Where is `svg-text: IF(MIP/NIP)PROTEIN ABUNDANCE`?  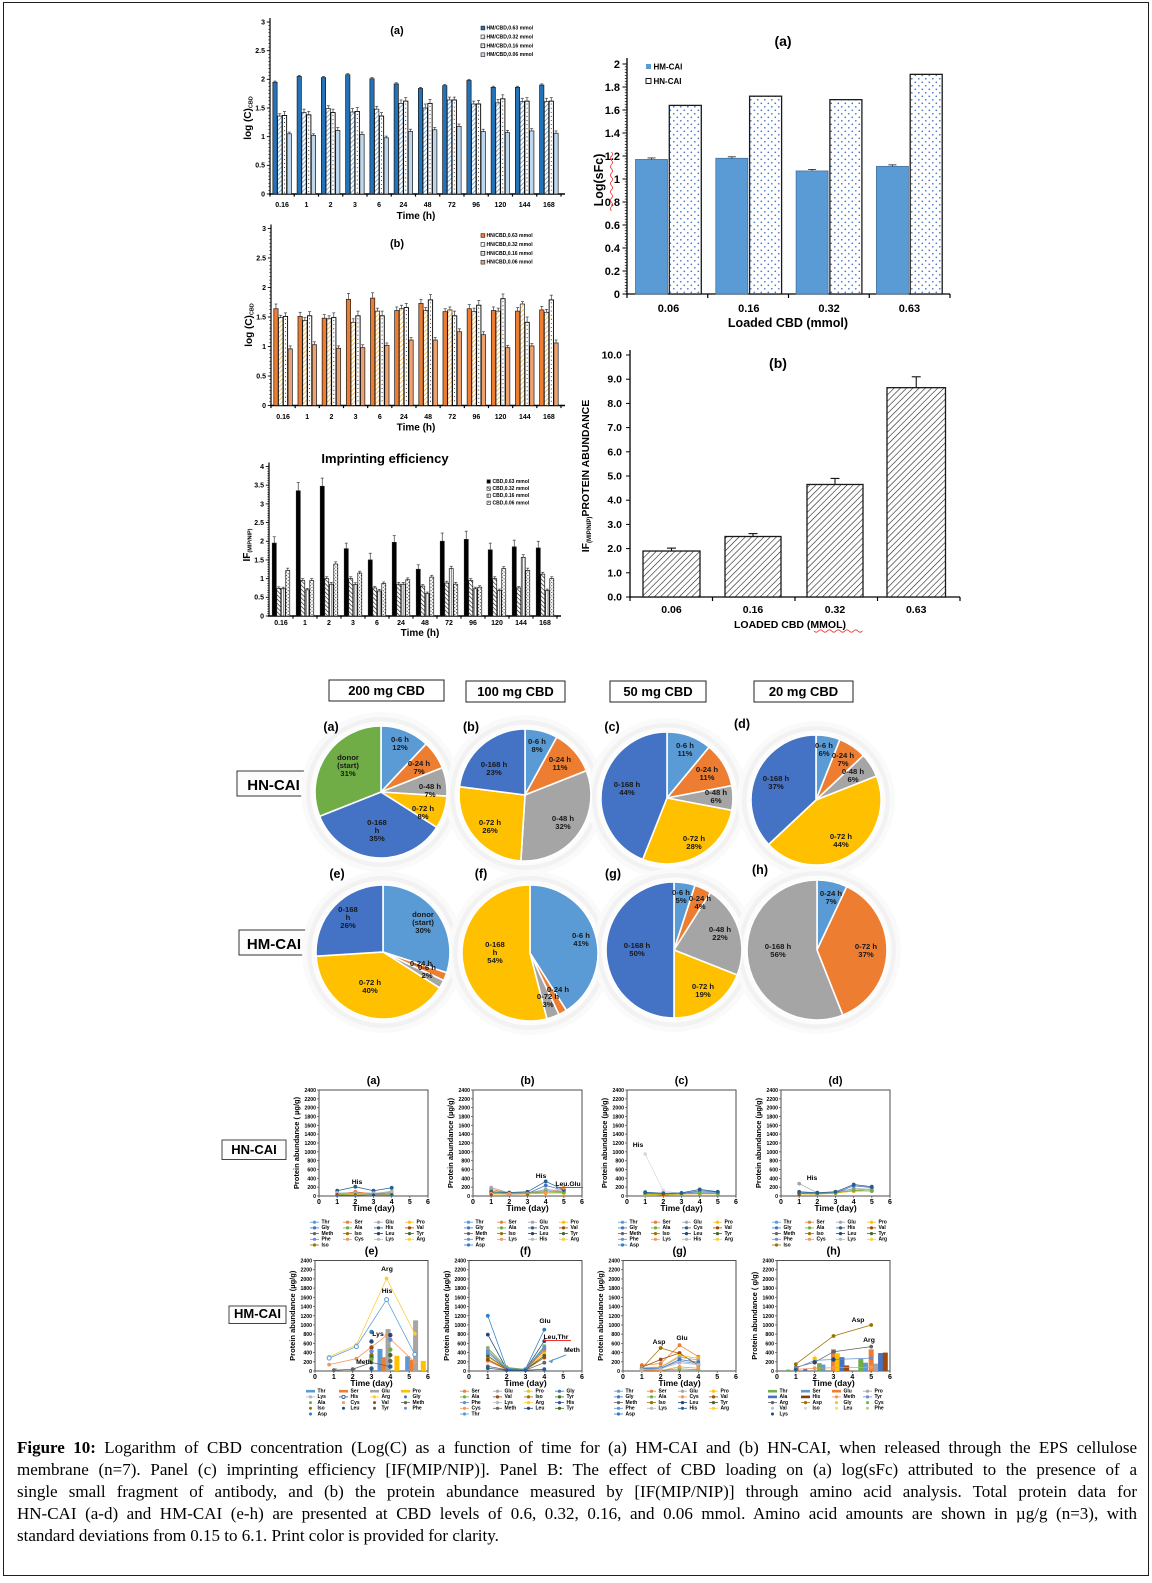 svg-text: IF(MIP/NIP)PROTEIN ABUNDANCE is located at coordinates (586, 476).